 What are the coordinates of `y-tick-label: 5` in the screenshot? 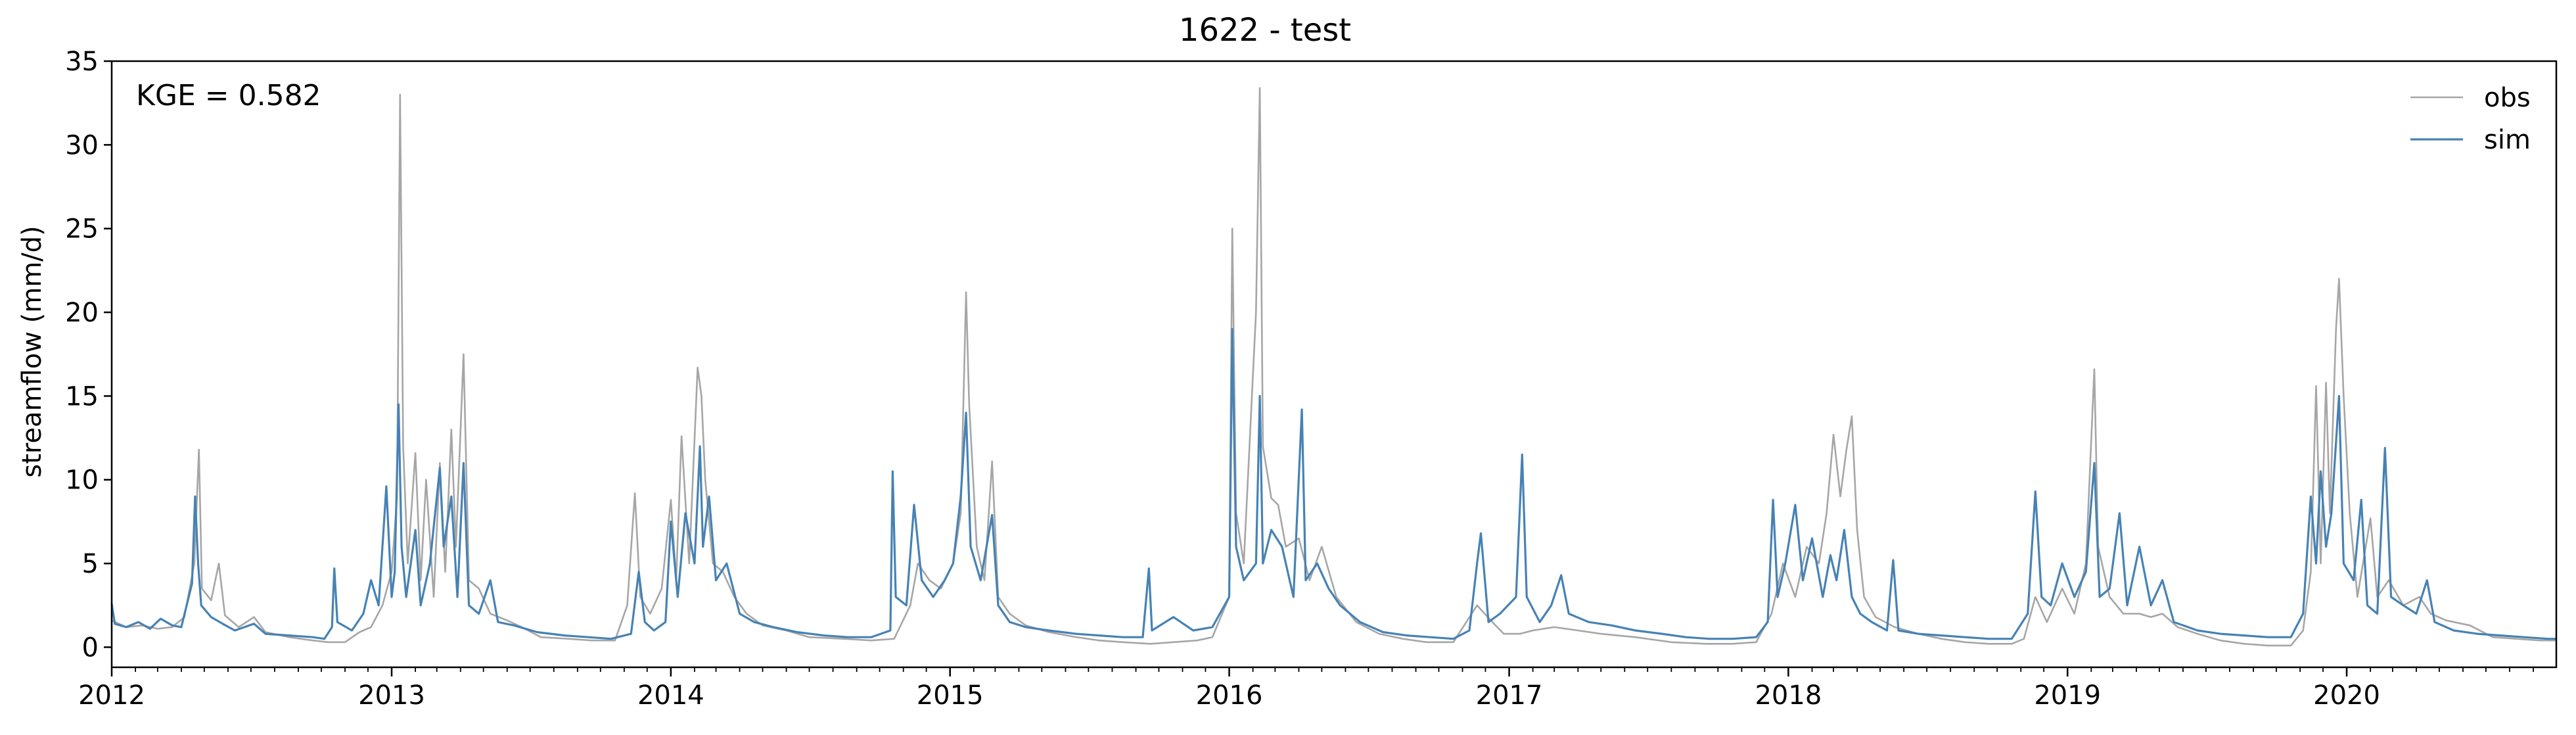 It's located at (91, 564).